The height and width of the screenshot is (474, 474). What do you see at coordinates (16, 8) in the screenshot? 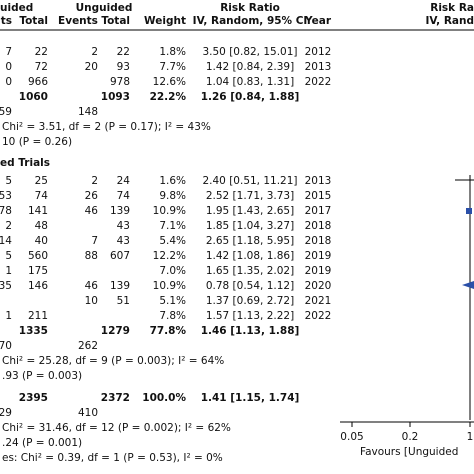
I see `cell-text: uided` at bounding box center [16, 8].